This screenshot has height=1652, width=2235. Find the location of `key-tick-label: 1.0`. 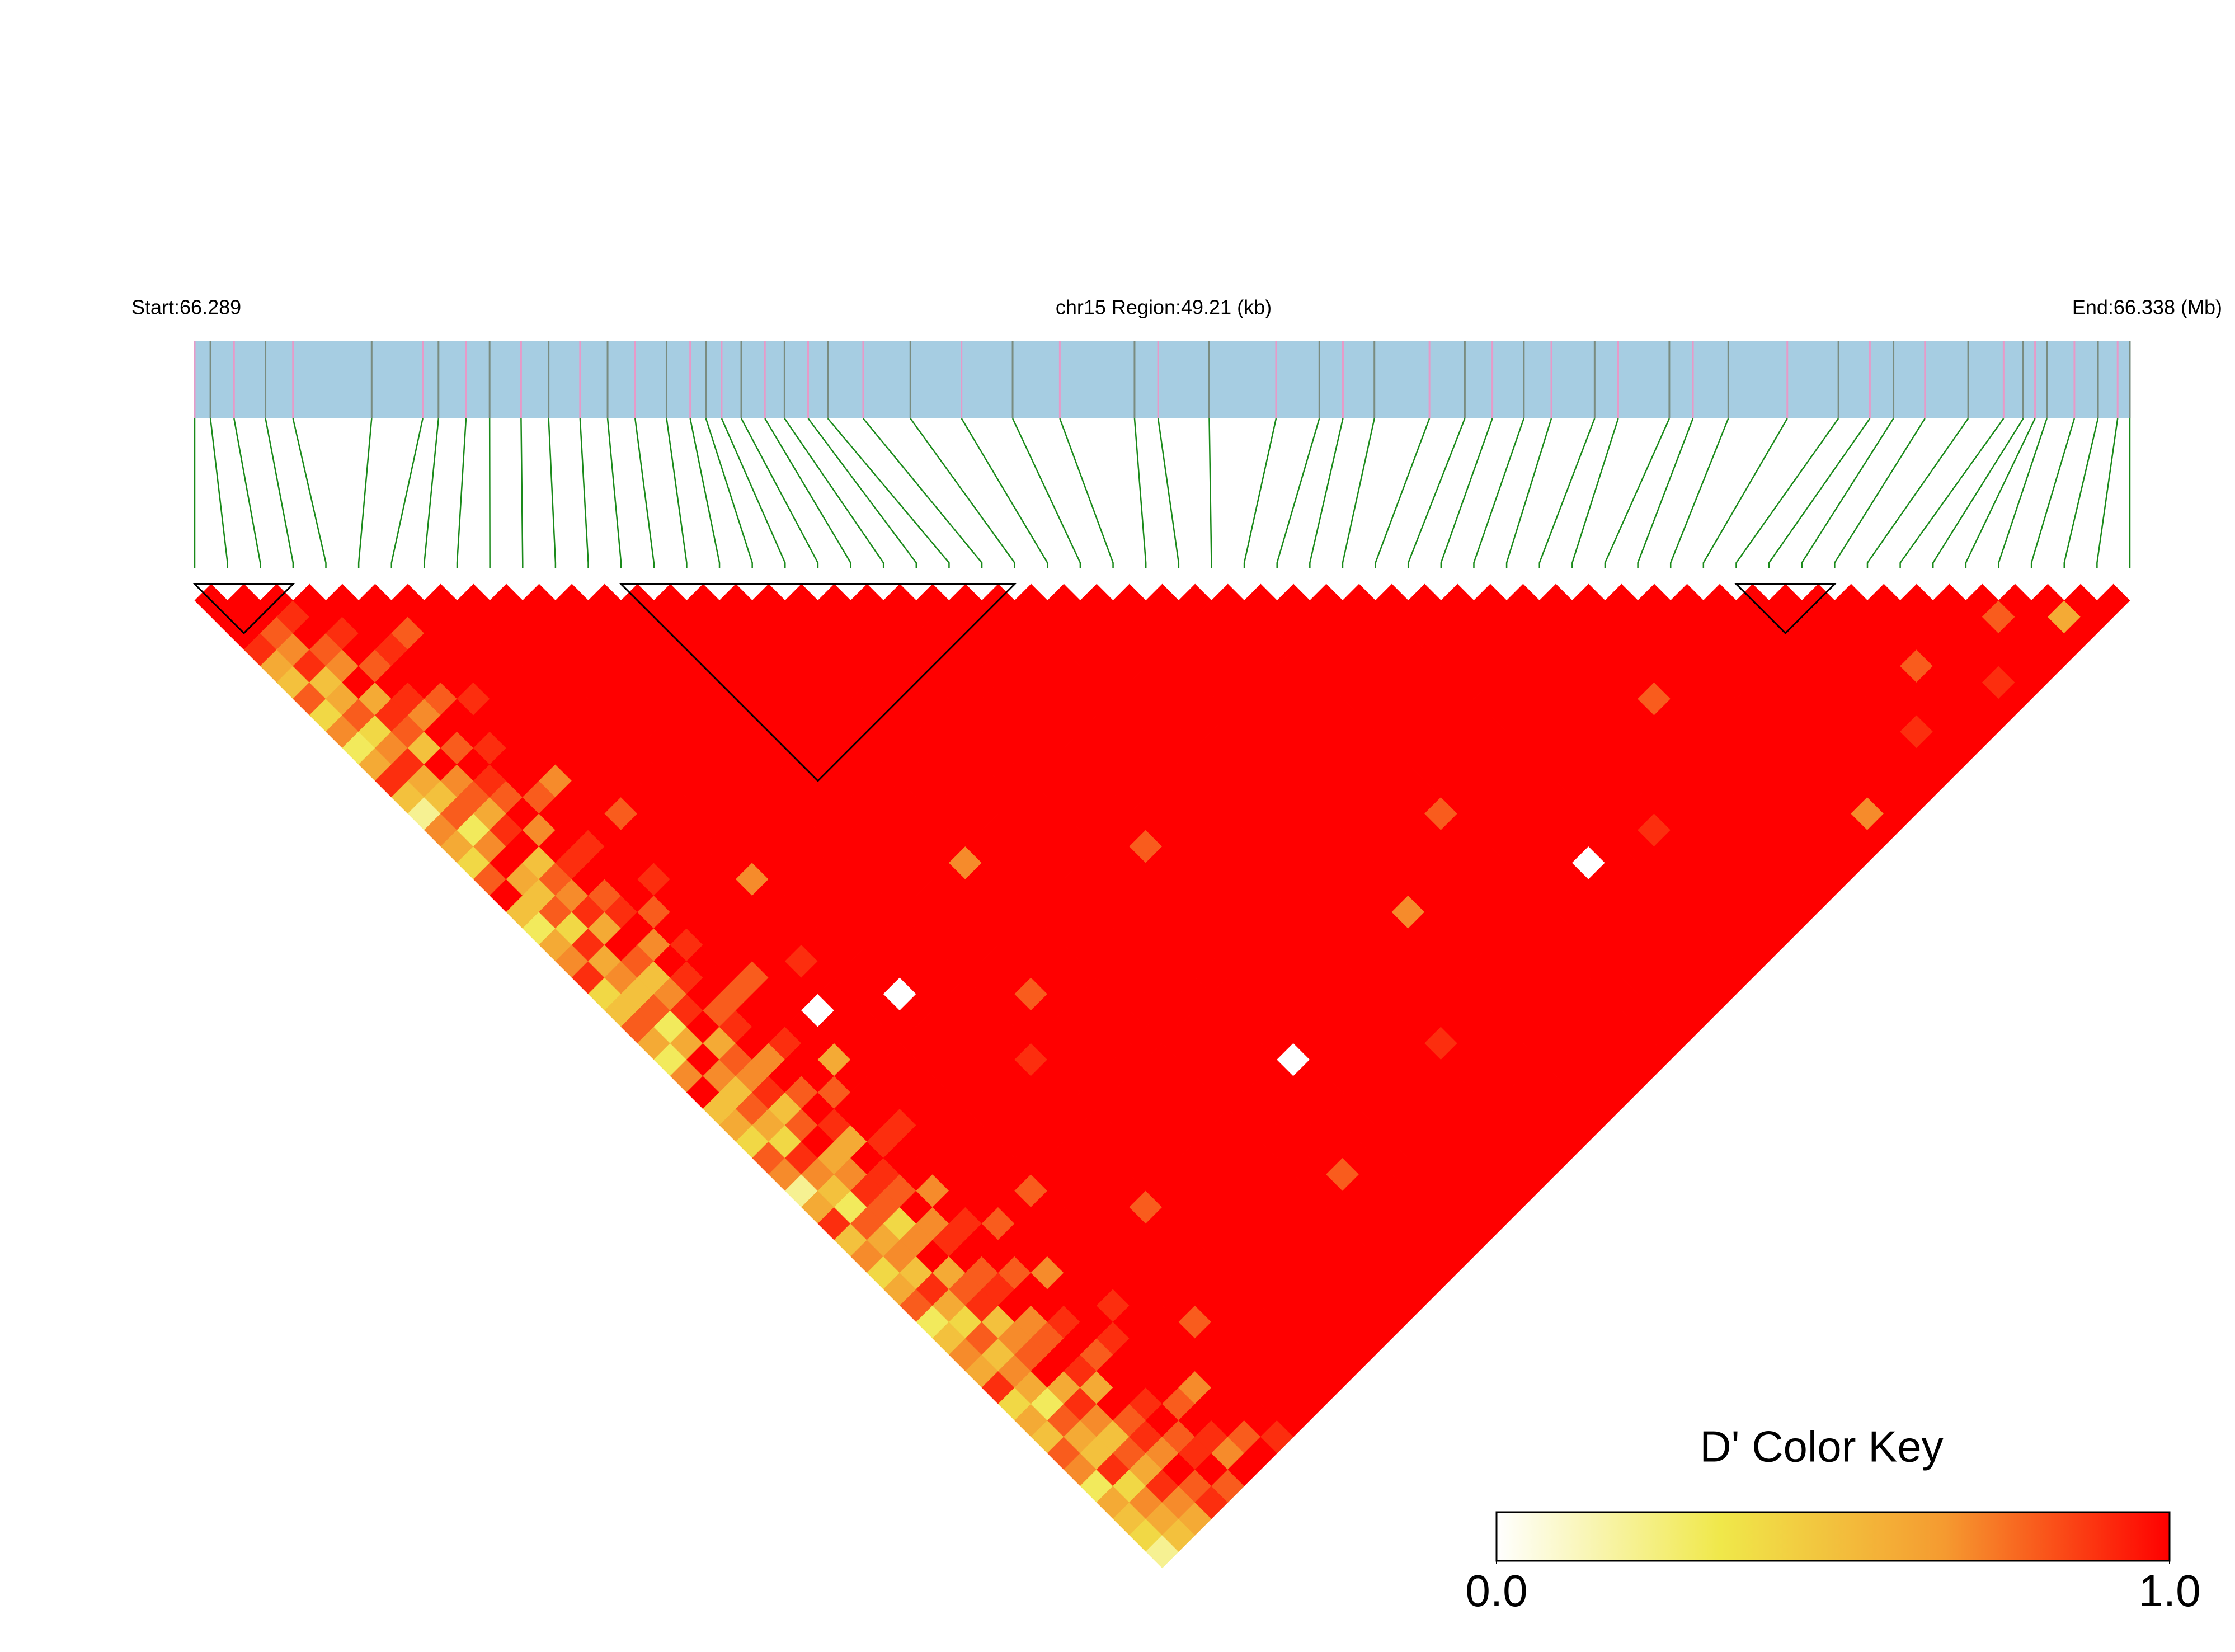

key-tick-label: 1.0 is located at coordinates (2169, 1591).